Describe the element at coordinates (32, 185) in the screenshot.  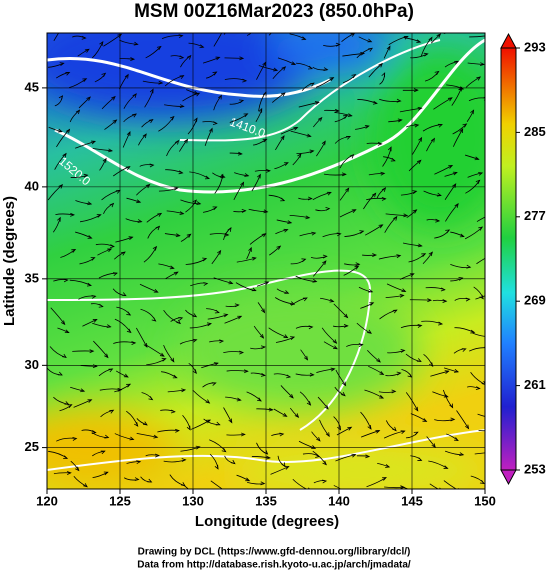
I see `y-tick-label: 40` at that location.